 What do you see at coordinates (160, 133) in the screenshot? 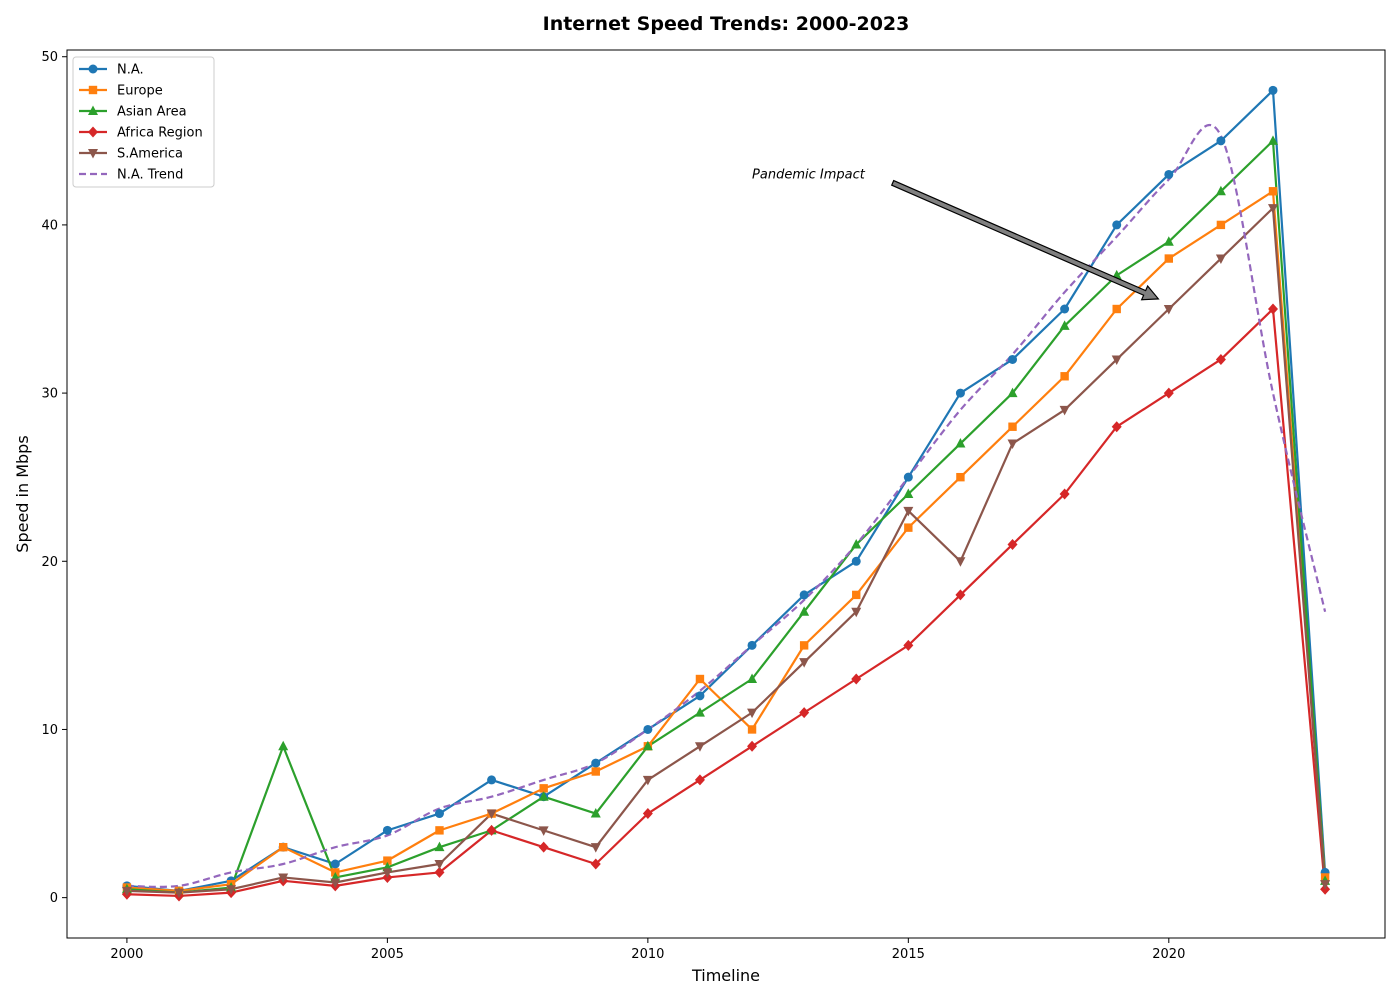
I see `legend-label-africa-region: Africa Region` at bounding box center [160, 133].